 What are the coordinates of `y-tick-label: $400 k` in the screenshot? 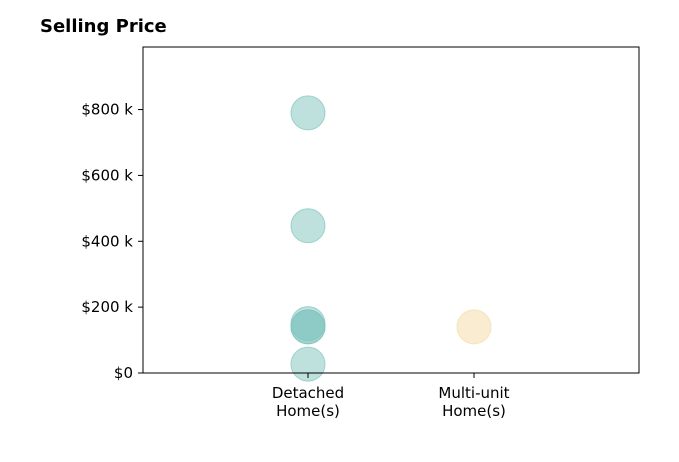 It's located at (107, 241).